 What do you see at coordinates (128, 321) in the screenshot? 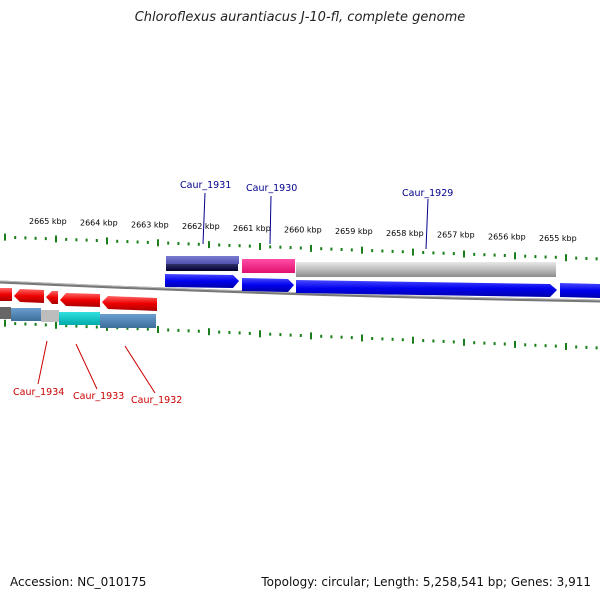
I see `gene-caur-1932-bar` at bounding box center [128, 321].